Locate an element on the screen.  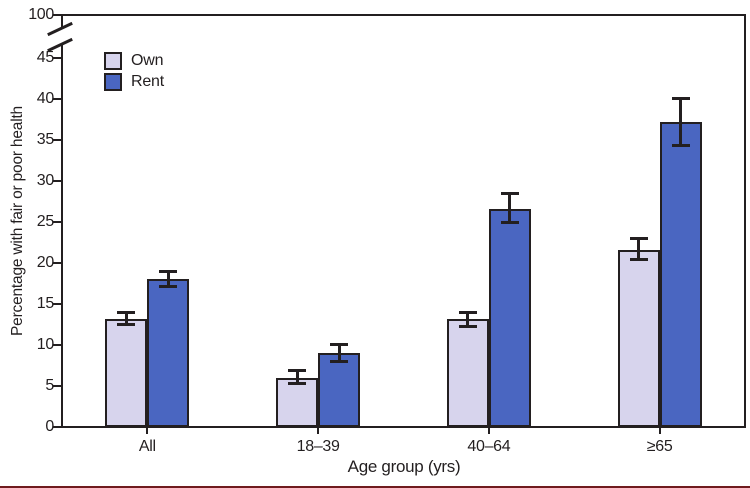
x-tick-label-2: 40–64 is located at coordinates (489, 446).